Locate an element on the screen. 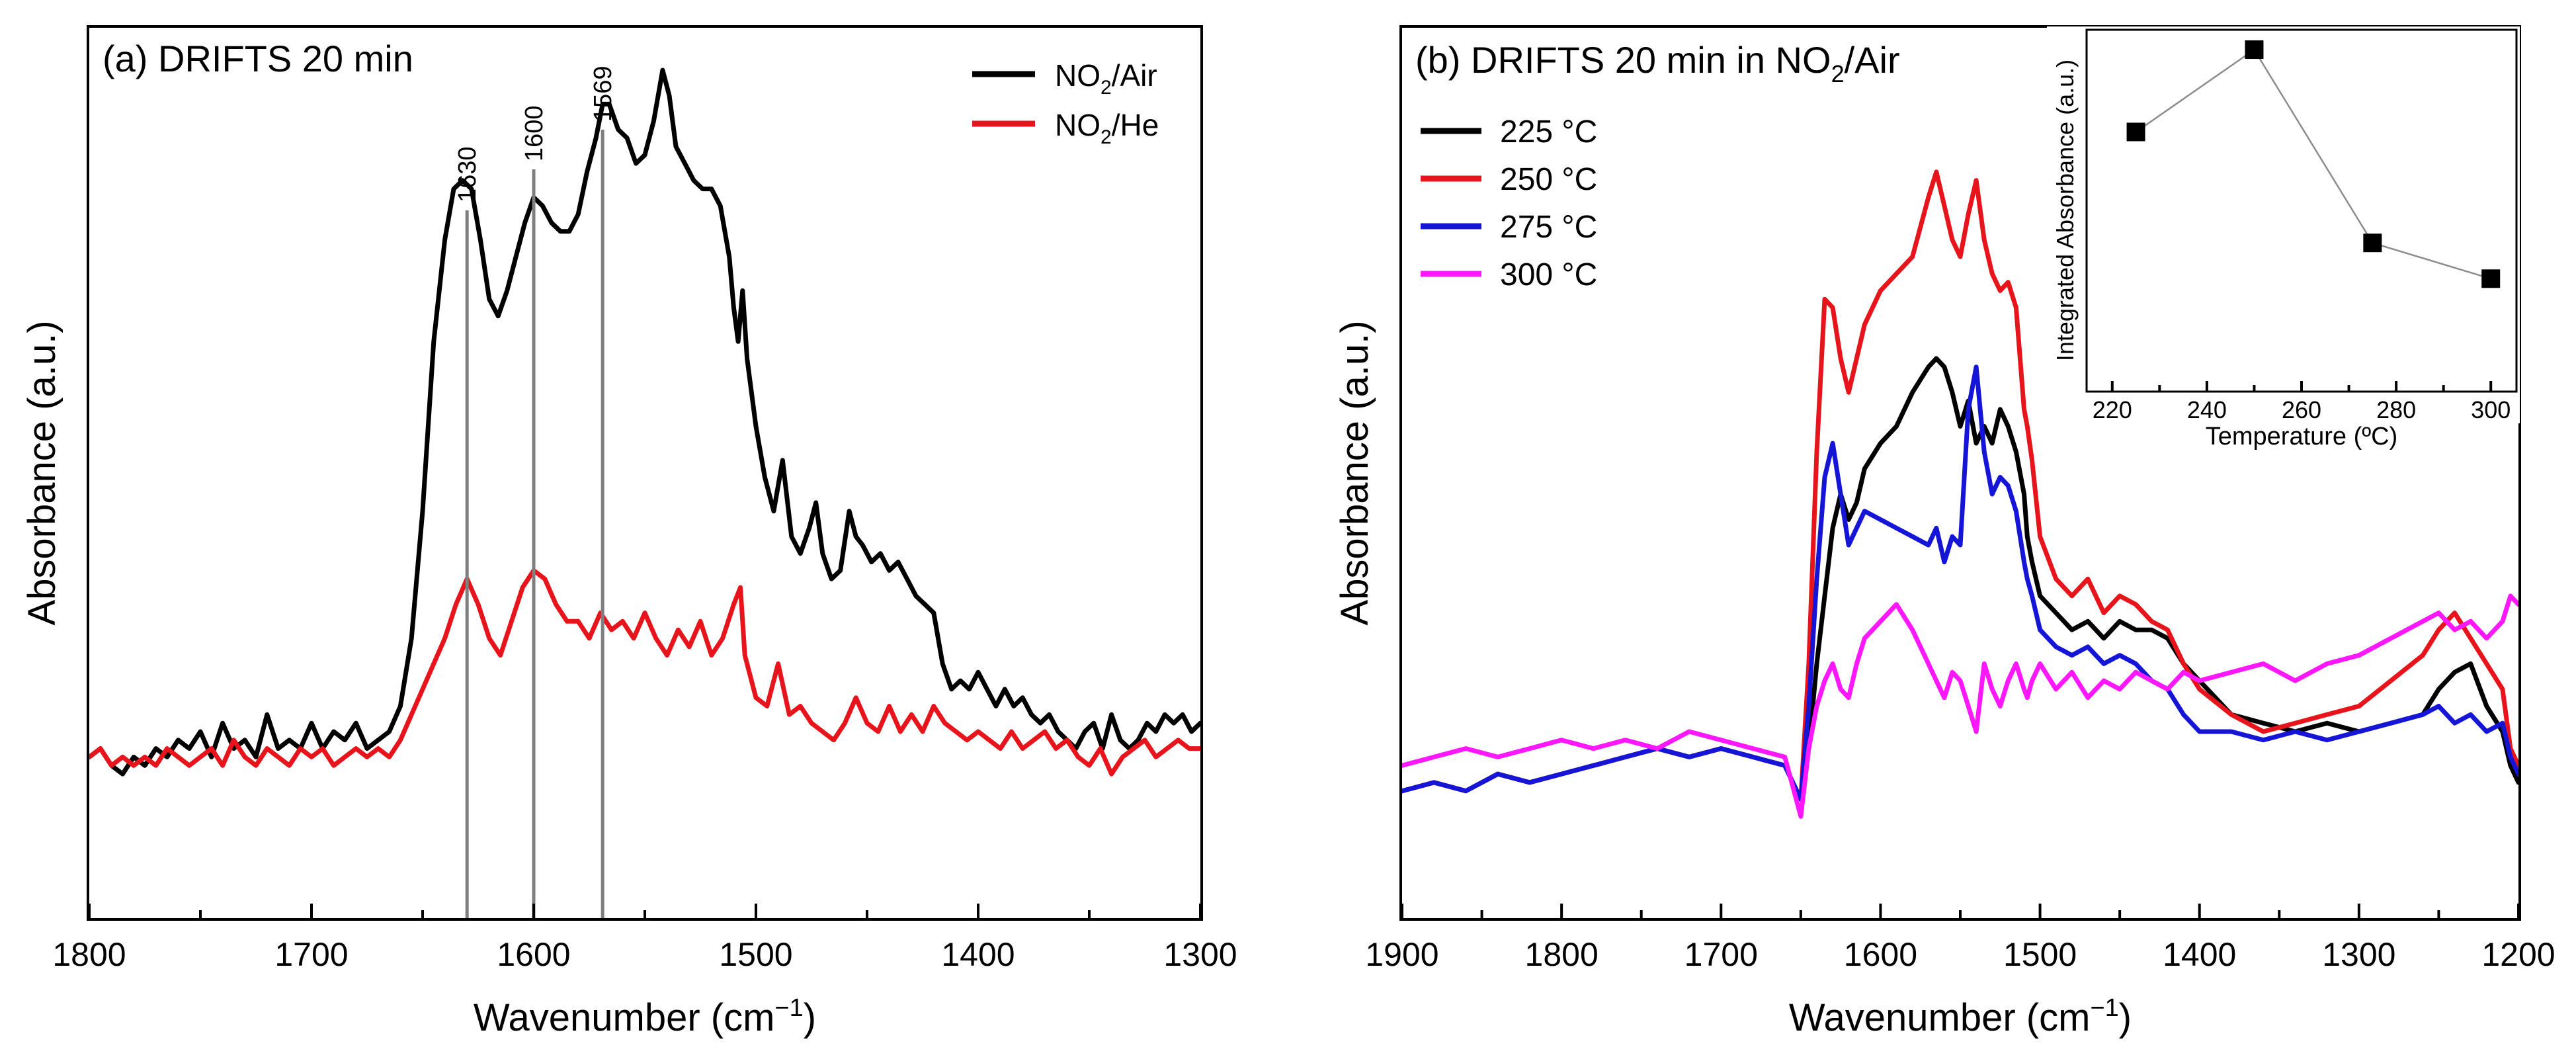  panel-a-x-tick-label: 1600 is located at coordinates (533, 954).